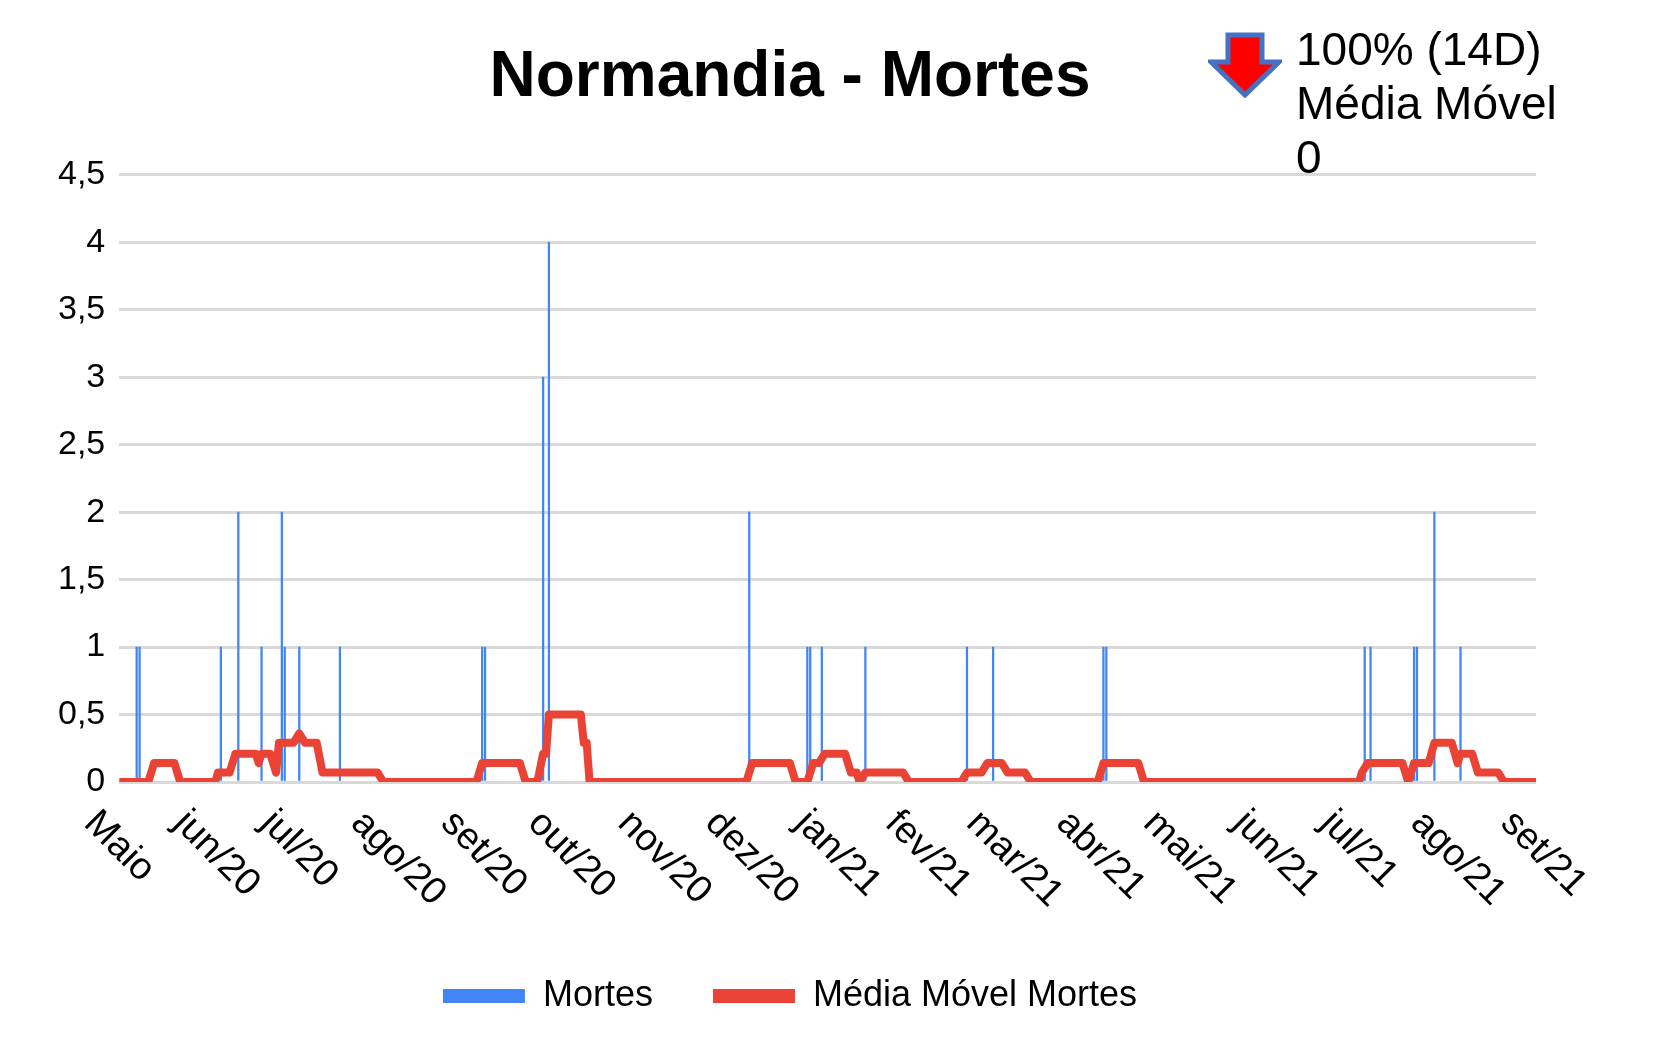  What do you see at coordinates (96, 239) in the screenshot?
I see `y-tick-label: 4` at bounding box center [96, 239].